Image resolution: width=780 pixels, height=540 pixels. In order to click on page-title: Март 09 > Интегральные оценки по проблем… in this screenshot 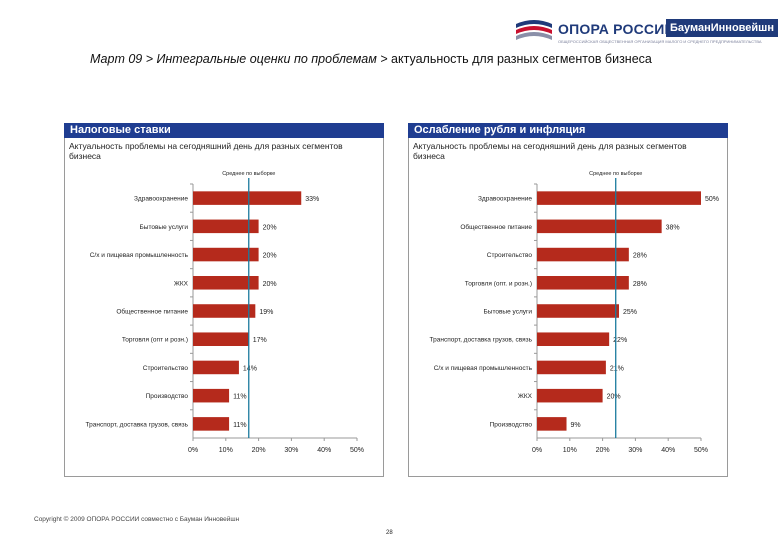, I will do `click(371, 59)`.